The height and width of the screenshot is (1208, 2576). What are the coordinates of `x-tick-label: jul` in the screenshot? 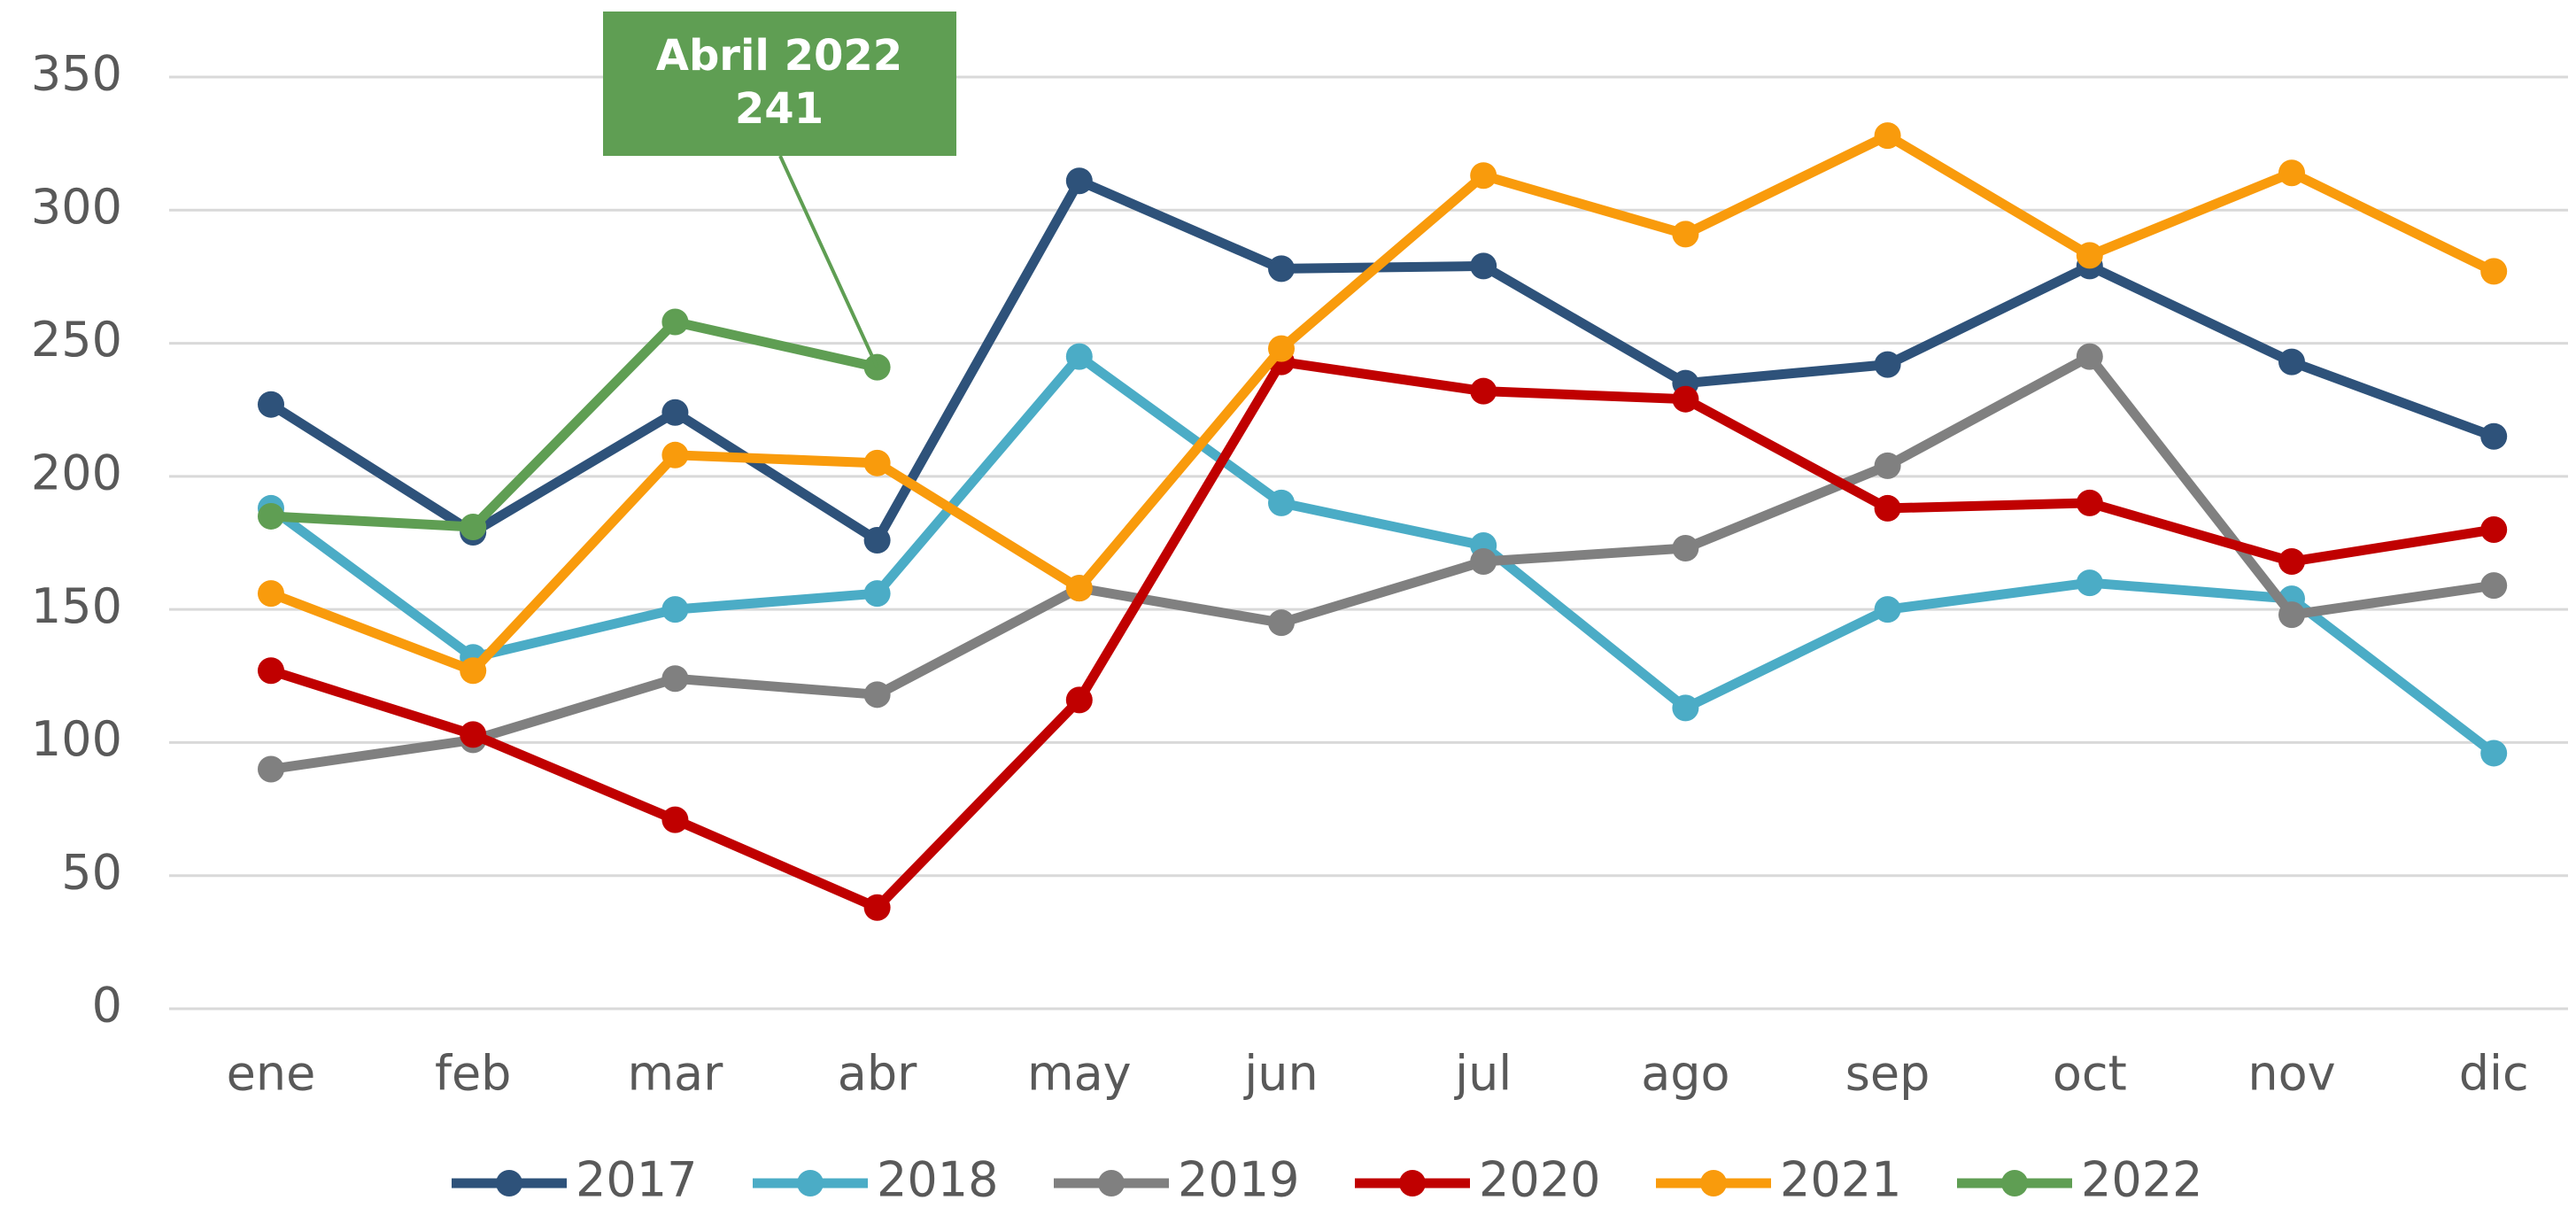 It's located at (1483, 1074).